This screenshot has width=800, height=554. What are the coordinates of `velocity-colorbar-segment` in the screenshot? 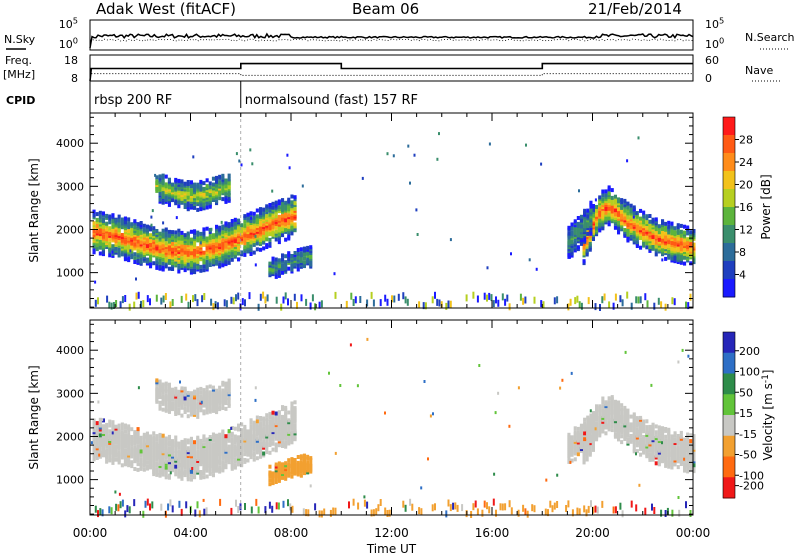 It's located at (729, 363).